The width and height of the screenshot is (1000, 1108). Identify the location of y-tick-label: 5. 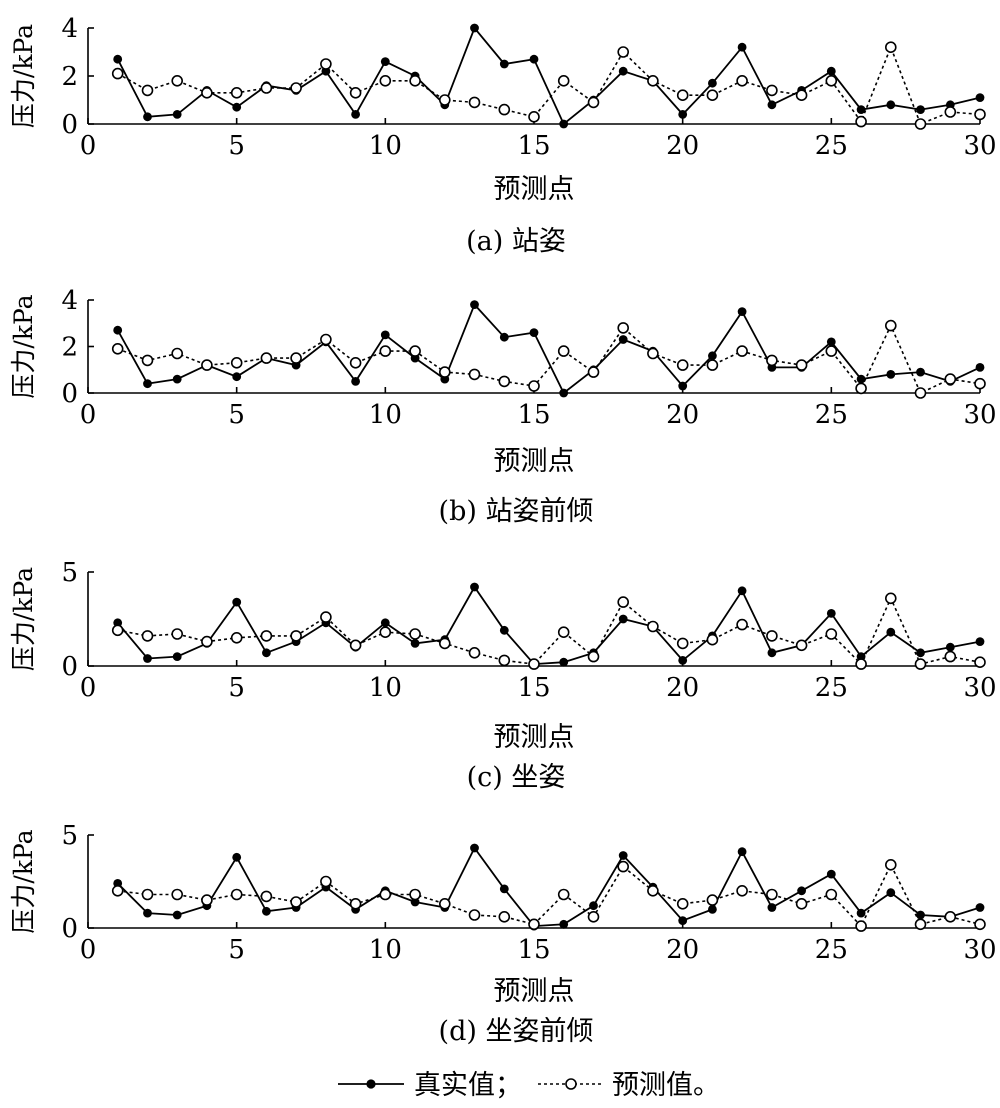
(69, 573).